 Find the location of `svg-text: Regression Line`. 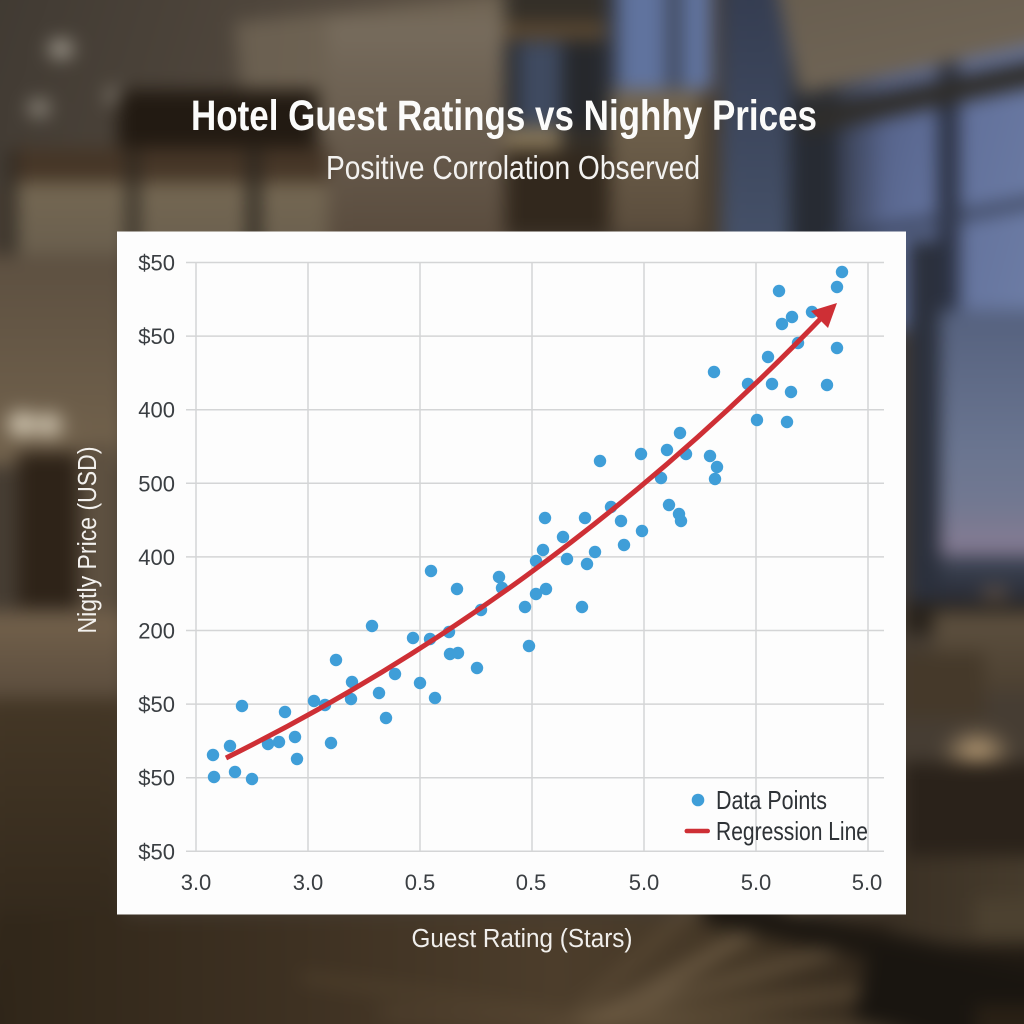

svg-text: Regression Line is located at coordinates (792, 831).